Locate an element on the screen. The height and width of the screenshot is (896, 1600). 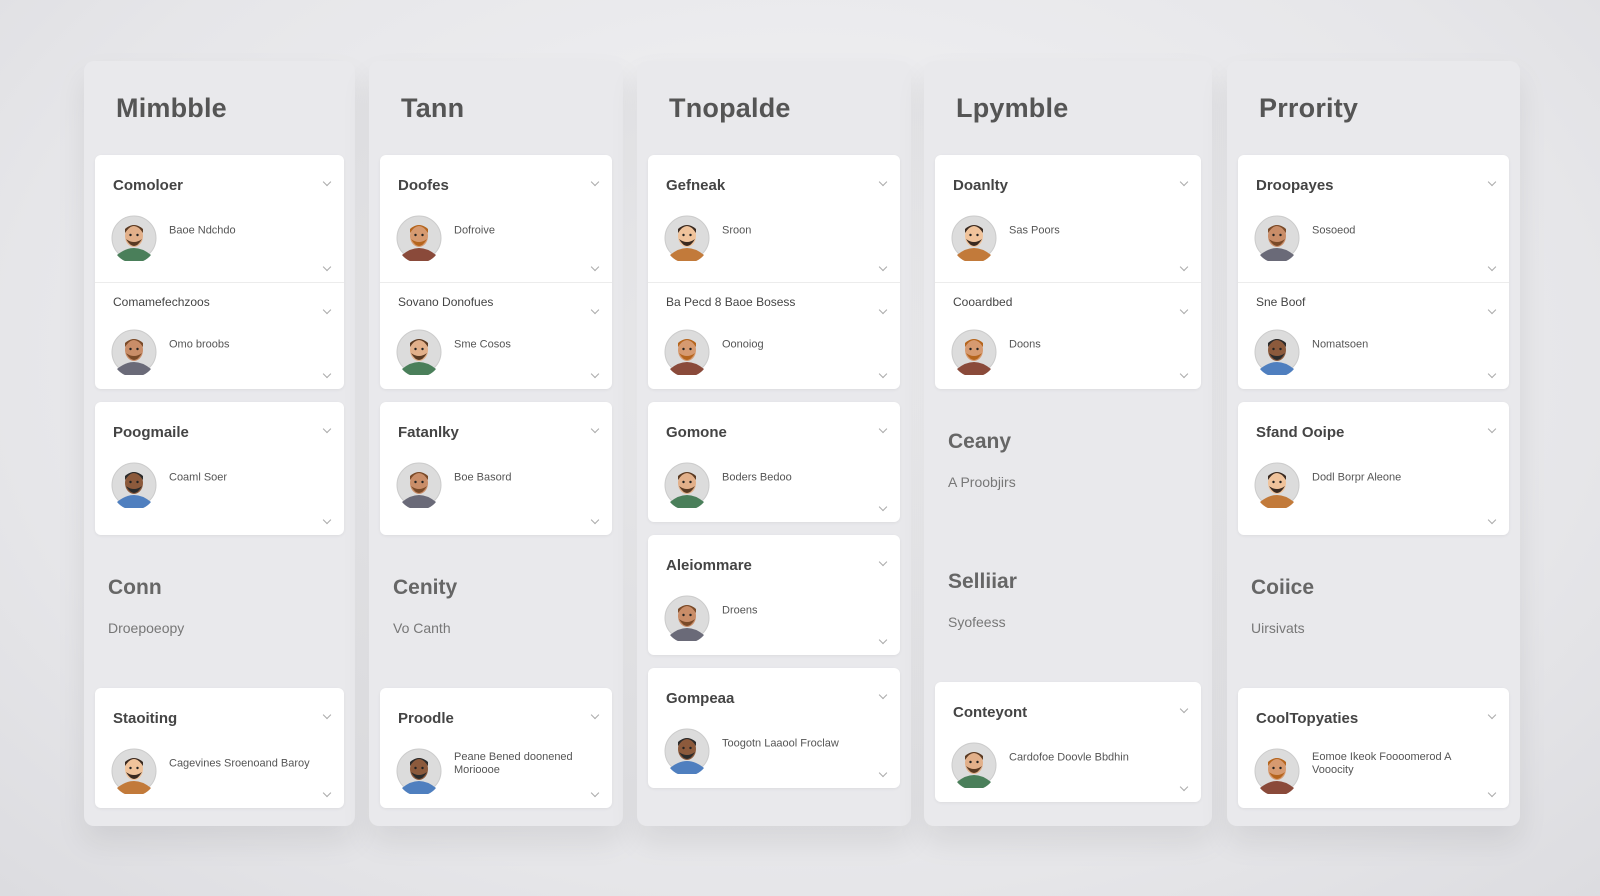
card-item: Aleiommare Droens is located at coordinates (774, 595).